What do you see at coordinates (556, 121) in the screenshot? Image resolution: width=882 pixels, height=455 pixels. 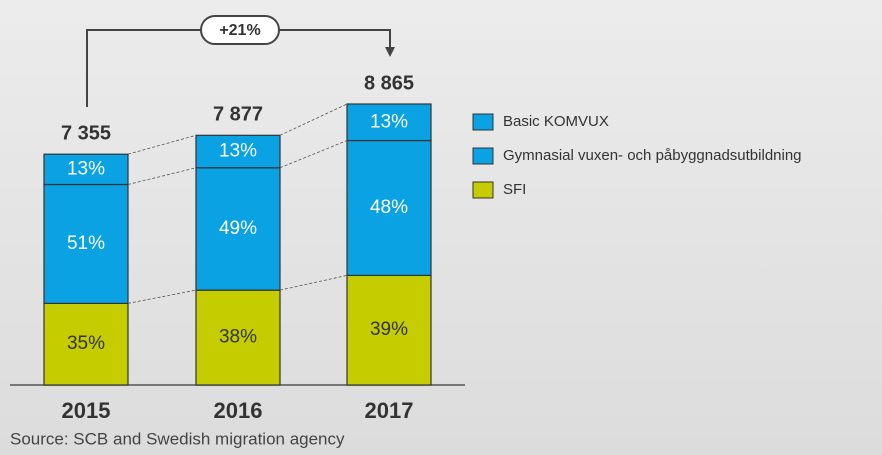 I see `legend-label: Basic KOMVUX` at bounding box center [556, 121].